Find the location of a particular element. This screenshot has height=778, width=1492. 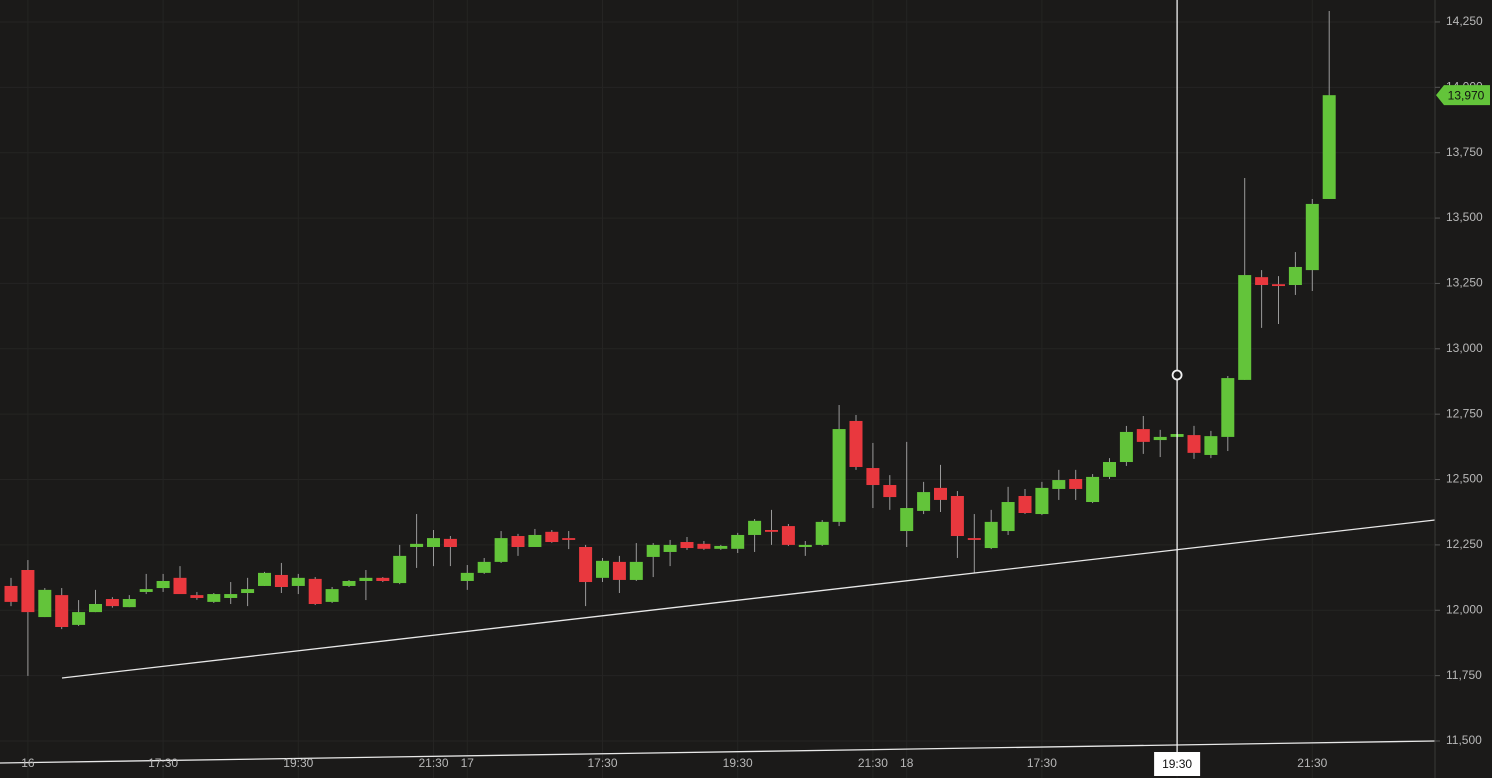

crosshair-dot is located at coordinates (1177, 375).